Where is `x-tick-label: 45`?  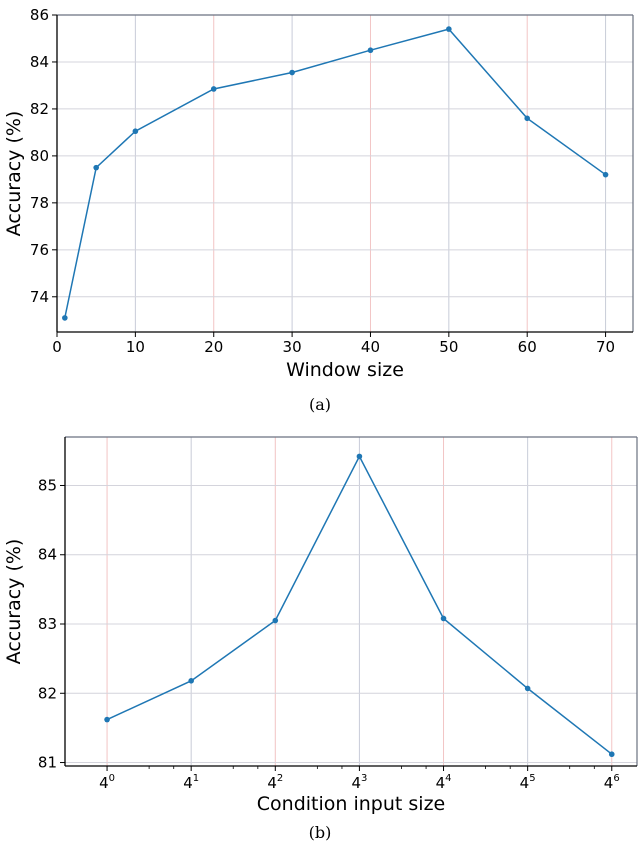 x-tick-label: 45 is located at coordinates (528, 782).